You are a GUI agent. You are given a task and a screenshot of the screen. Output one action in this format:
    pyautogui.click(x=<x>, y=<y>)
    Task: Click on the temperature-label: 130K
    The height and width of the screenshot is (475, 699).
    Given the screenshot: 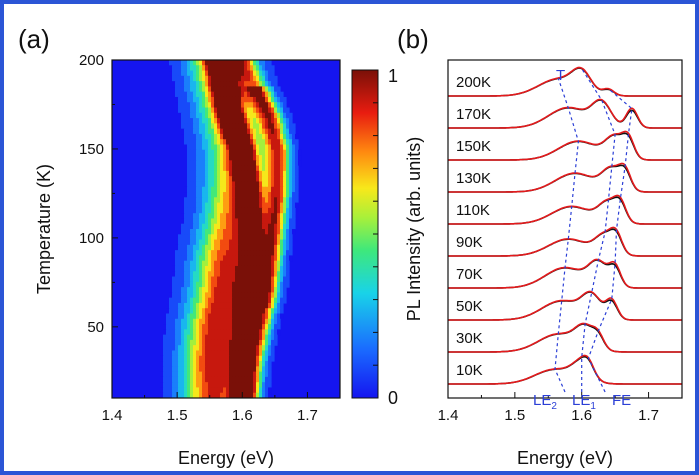 What is the action you would take?
    pyautogui.click(x=473, y=178)
    